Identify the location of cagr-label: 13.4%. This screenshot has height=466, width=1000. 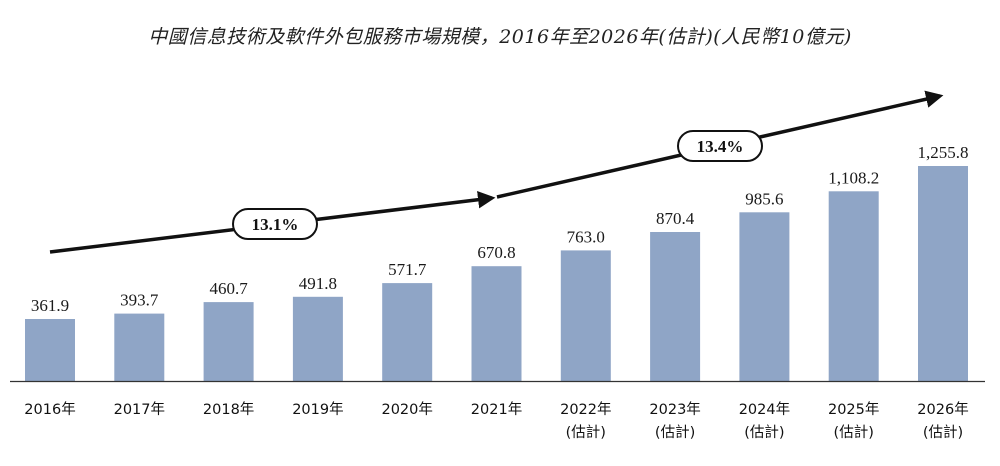
(720, 146).